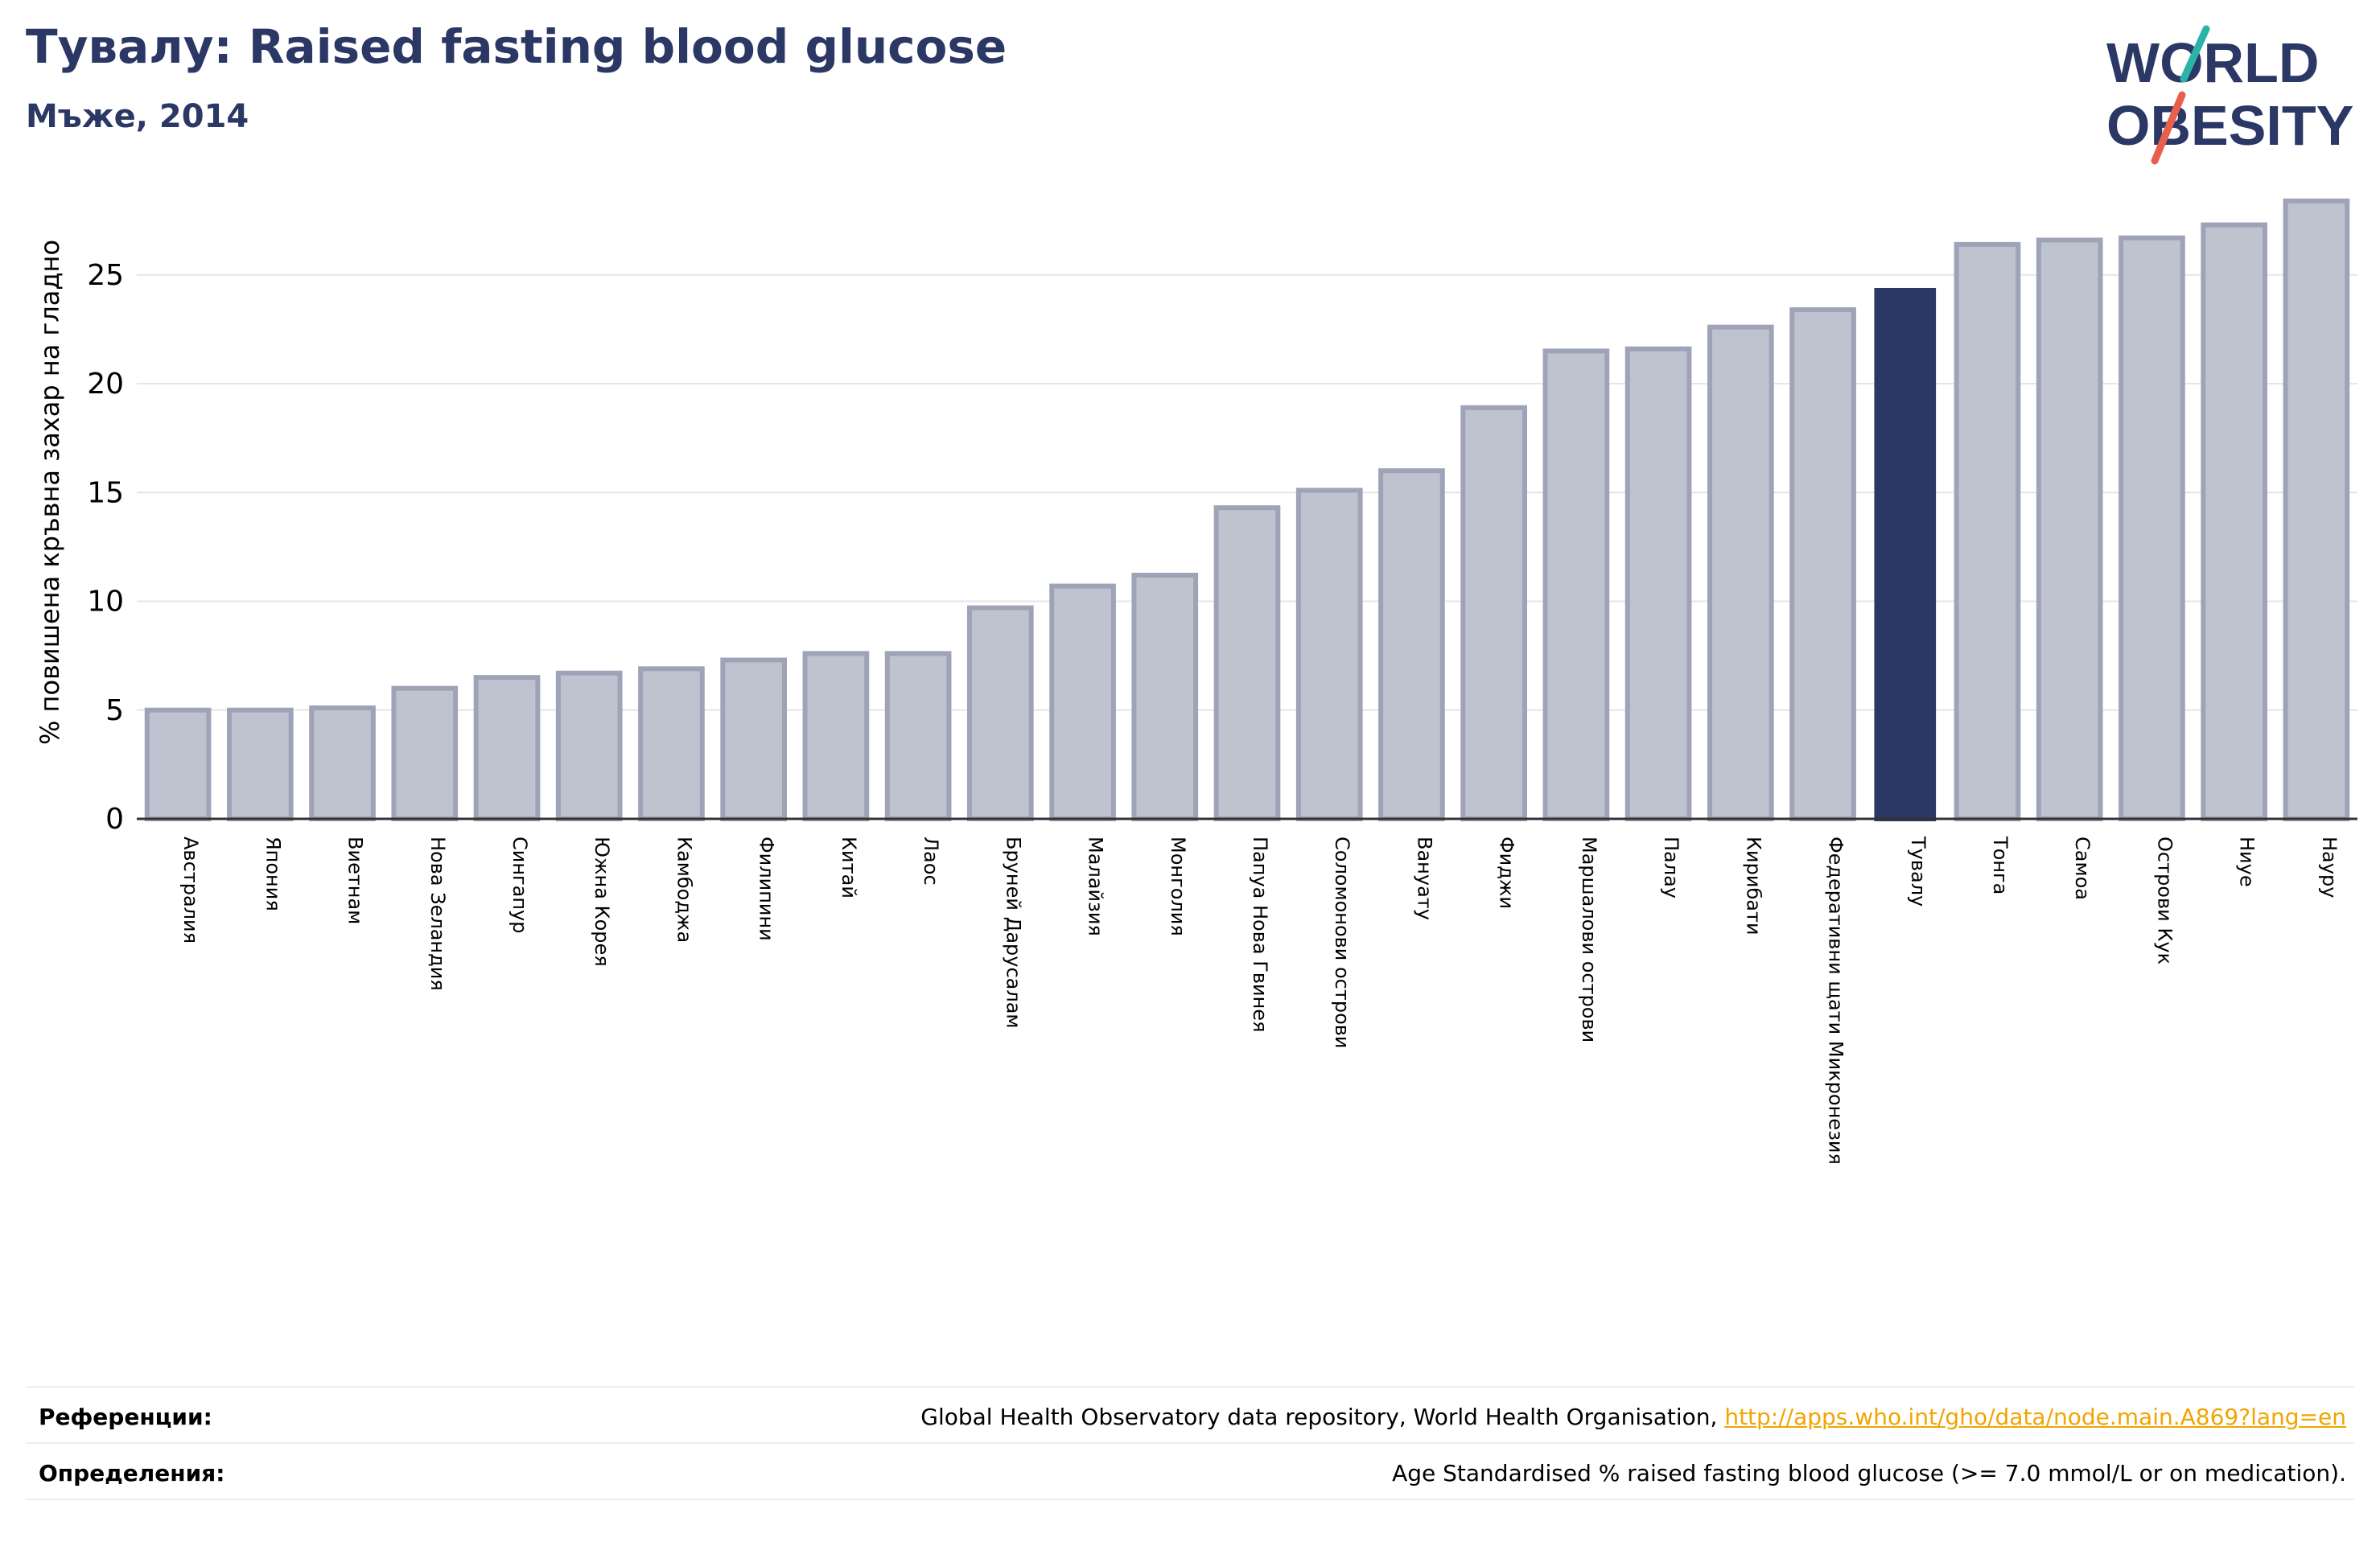  What do you see at coordinates (355, 880) in the screenshot?
I see `x-tick-label: Виетнам` at bounding box center [355, 880].